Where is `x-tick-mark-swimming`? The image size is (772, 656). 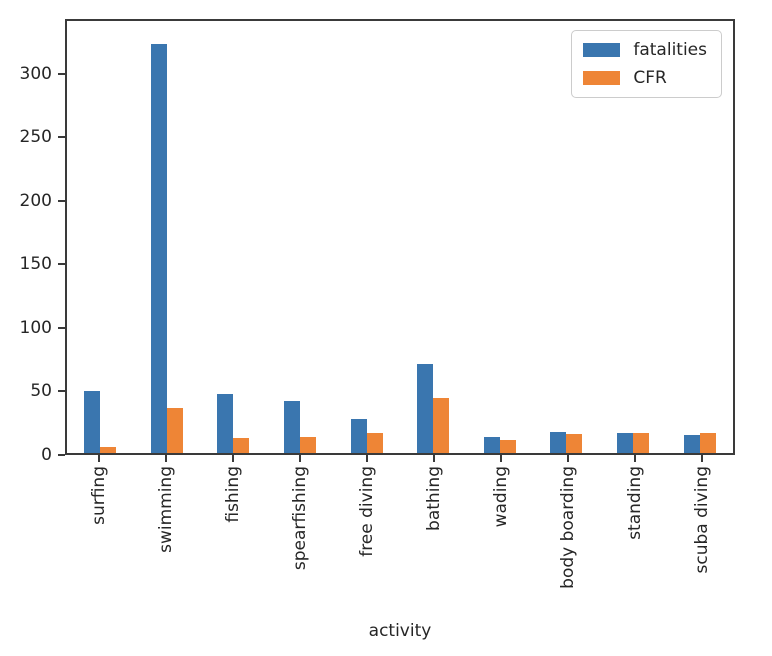
x-tick-mark-swimming is located at coordinates (165, 458).